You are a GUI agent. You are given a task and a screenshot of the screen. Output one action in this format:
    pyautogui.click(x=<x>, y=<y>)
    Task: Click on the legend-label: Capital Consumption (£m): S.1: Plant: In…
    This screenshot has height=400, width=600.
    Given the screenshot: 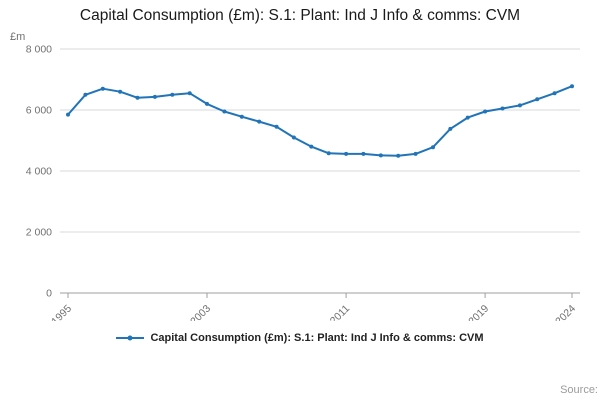 What is the action you would take?
    pyautogui.click(x=317, y=337)
    